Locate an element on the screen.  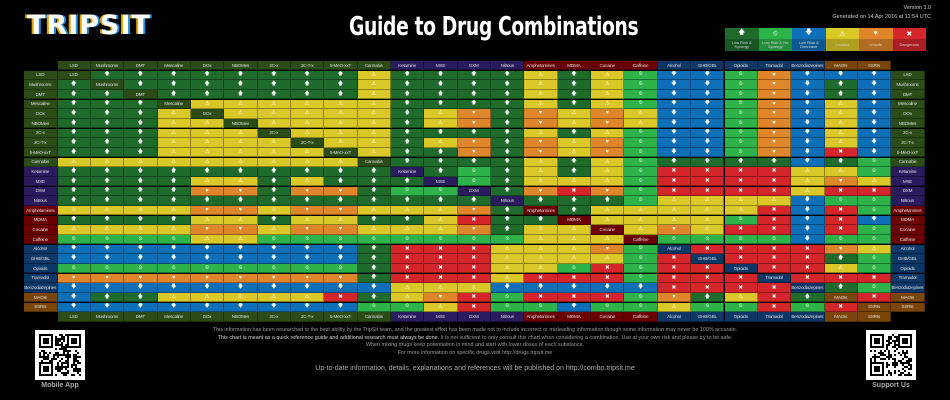
row-label-opioids: Opioids is located at coordinates (41, 269).